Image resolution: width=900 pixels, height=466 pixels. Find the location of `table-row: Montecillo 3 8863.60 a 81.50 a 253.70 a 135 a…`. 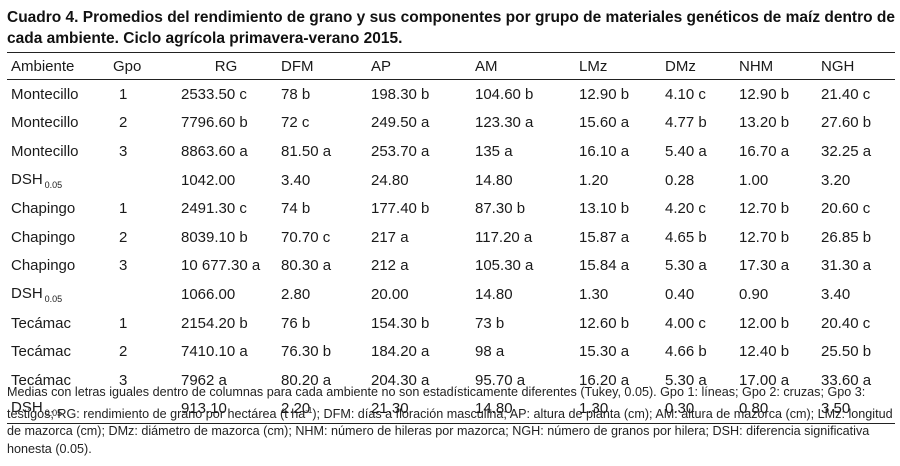

table-row: Montecillo 3 8863.60 a 81.50 a 253.70 a 135 a… is located at coordinates (451, 151).